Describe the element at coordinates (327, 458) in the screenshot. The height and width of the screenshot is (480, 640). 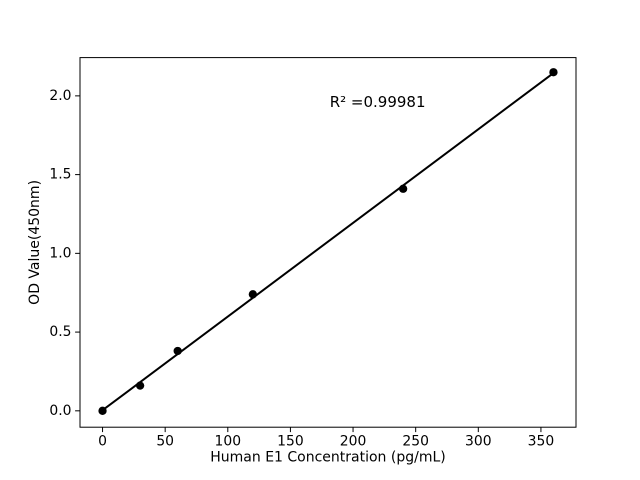
I see `x-axis-label: Human E1 Concentration (pg/mL)` at that location.